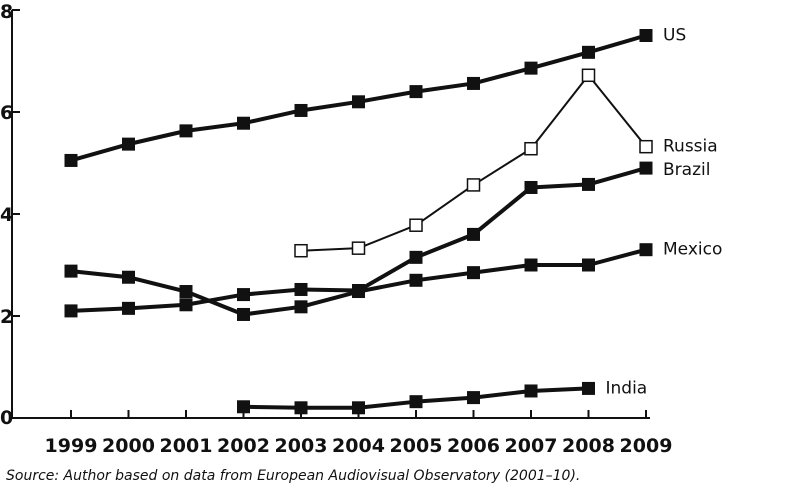  Describe the element at coordinates (6, 317) in the screenshot. I see `y-tick-label: 2` at that location.